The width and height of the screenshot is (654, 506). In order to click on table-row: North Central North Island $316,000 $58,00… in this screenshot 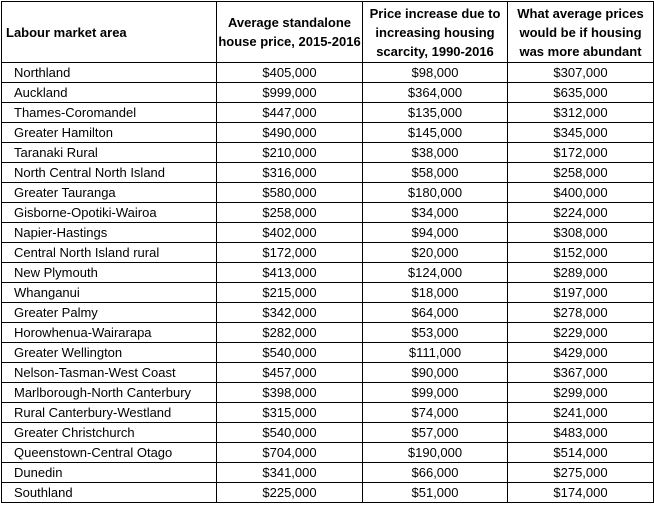, I will do `click(327, 172)`.